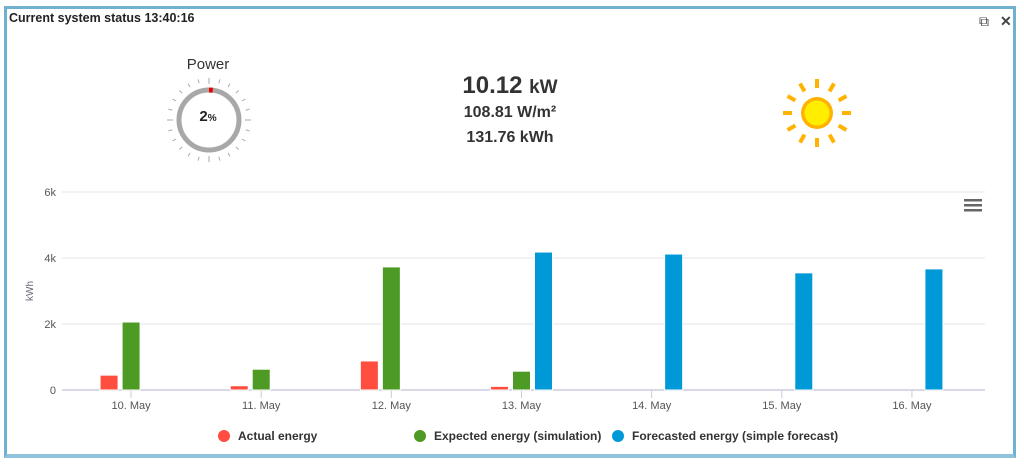 The image size is (1024, 465). I want to click on legend-label: Expected energy (simulation), so click(518, 436).